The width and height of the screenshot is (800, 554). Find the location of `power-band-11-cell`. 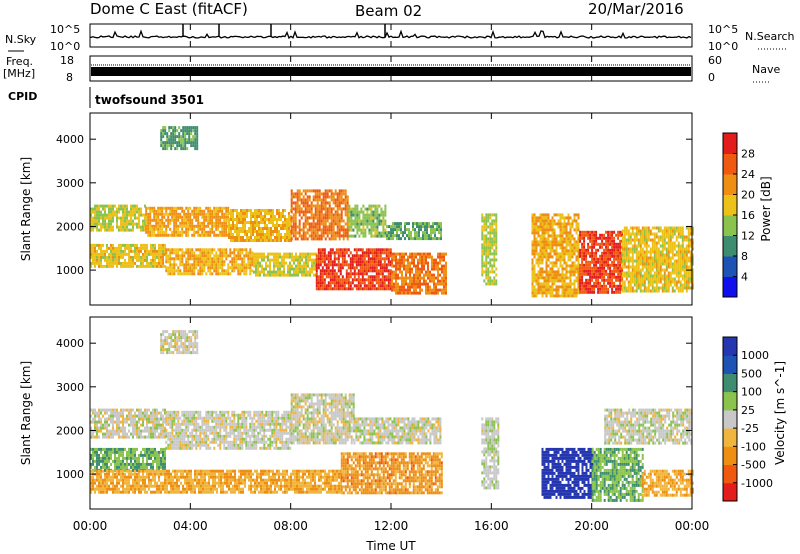

power-band-11-cell is located at coordinates (490, 233).